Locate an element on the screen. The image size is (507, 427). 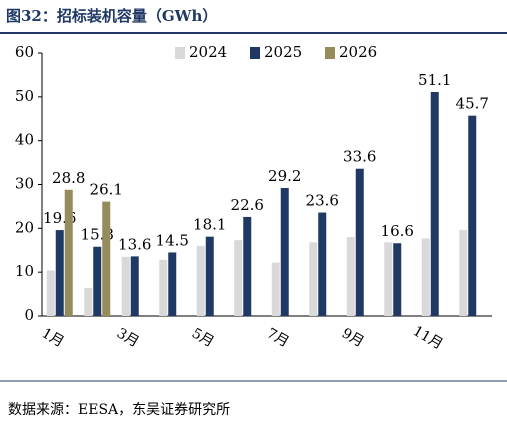
y-tick-label: 10 is located at coordinates (24, 271).